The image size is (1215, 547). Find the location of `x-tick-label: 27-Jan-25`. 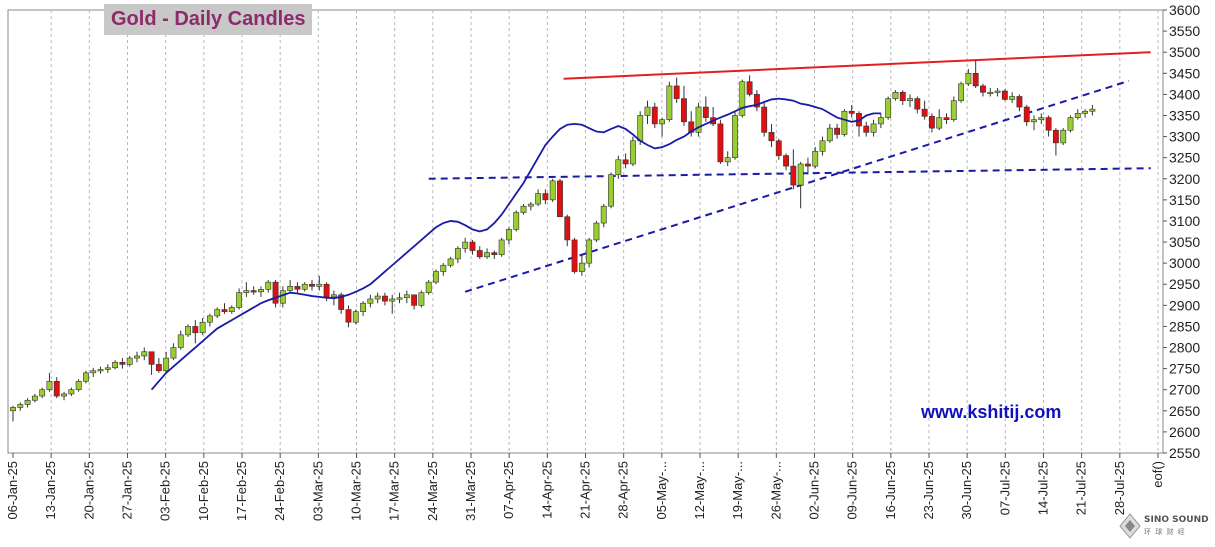

x-tick-label: 27-Jan-25 is located at coordinates (127, 490).